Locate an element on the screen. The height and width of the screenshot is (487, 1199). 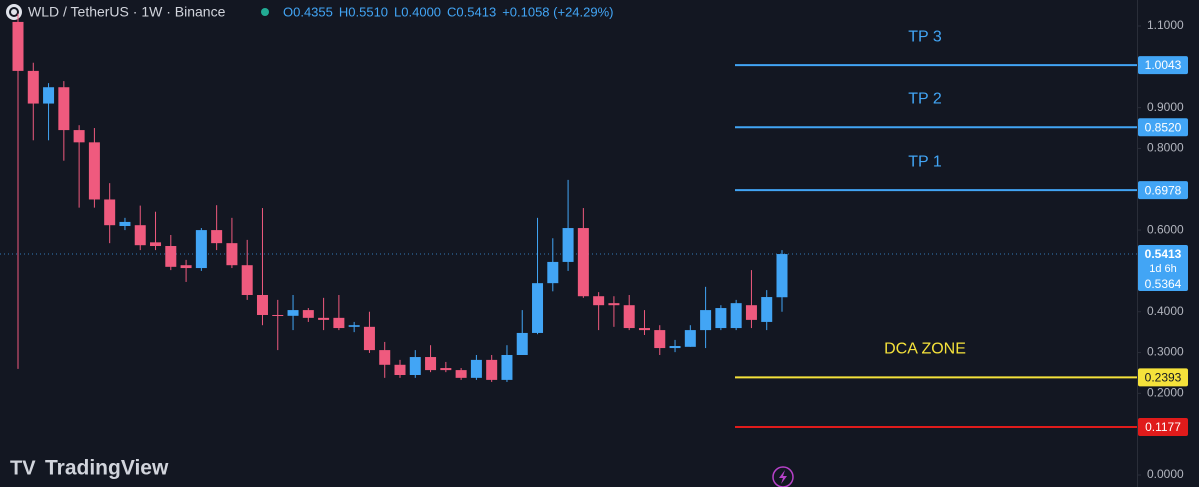
countdown: 1d 6h is located at coordinates (1163, 269).